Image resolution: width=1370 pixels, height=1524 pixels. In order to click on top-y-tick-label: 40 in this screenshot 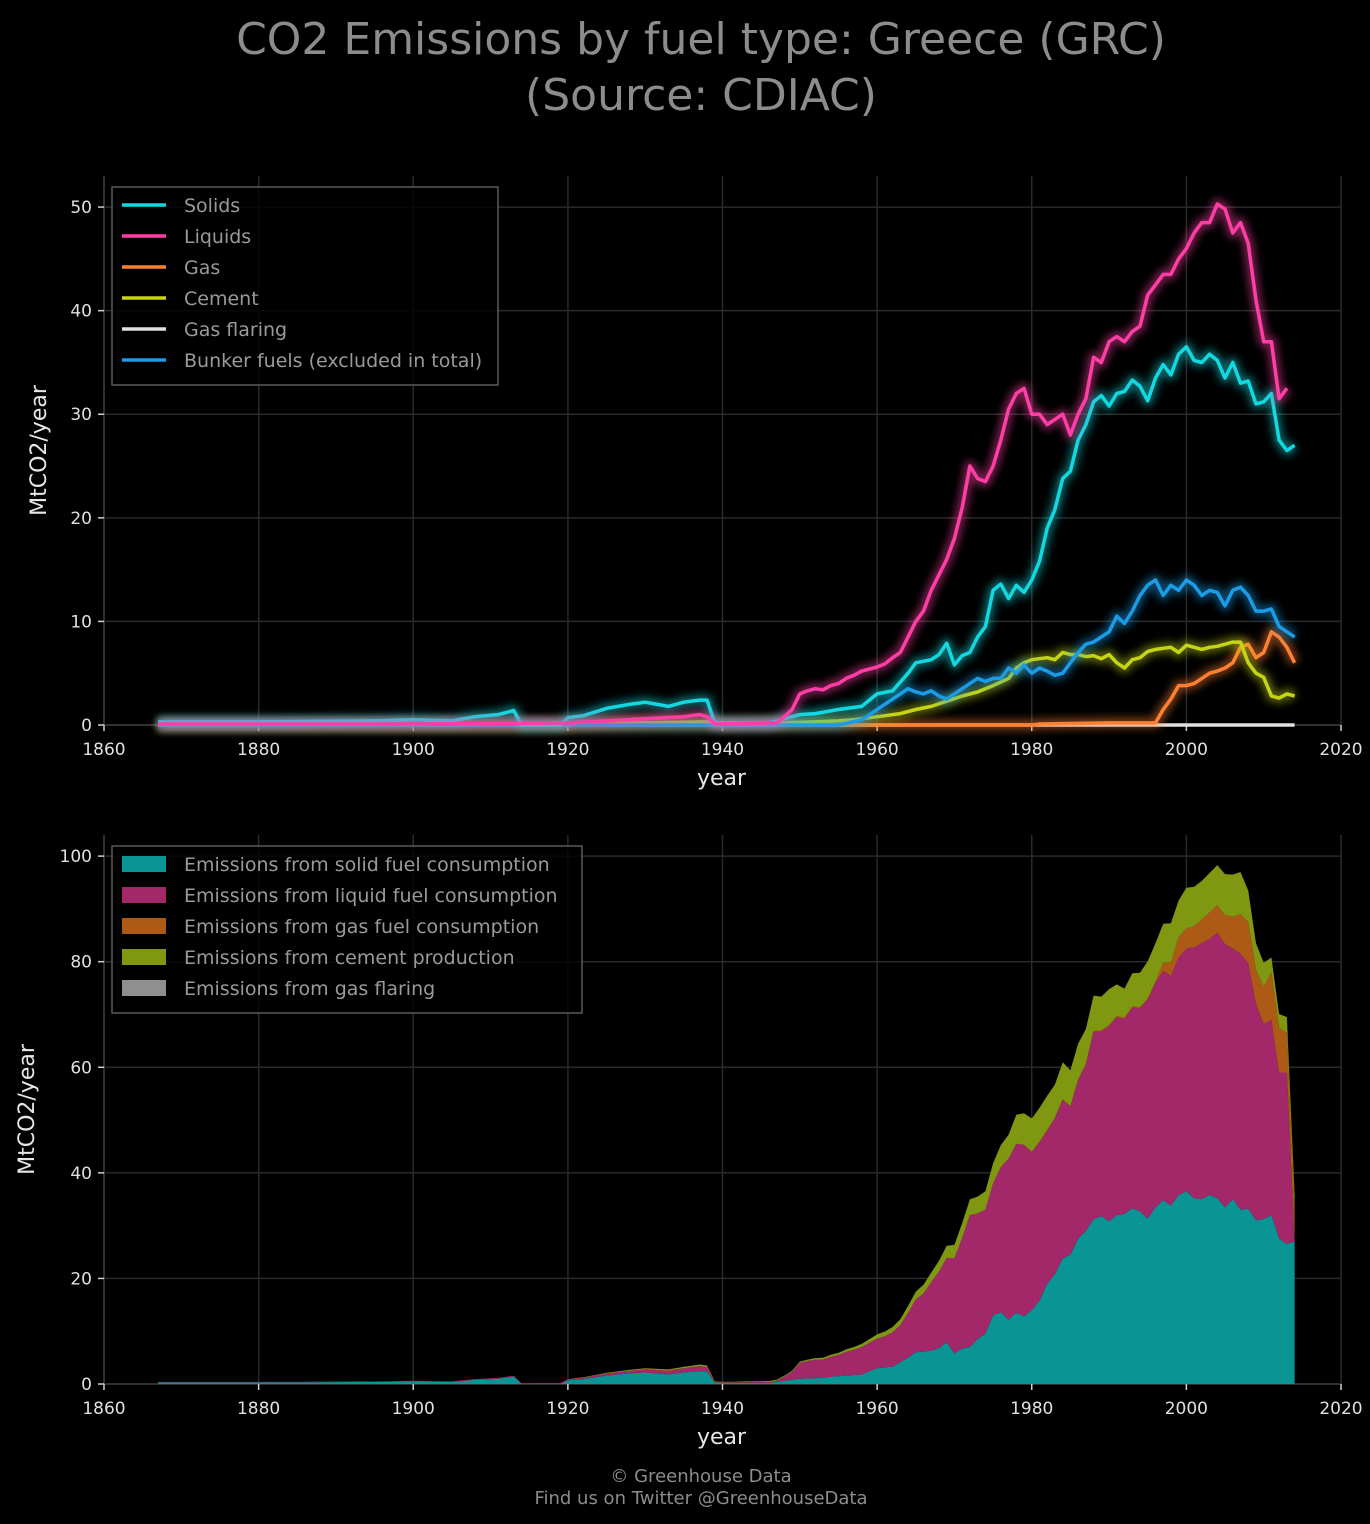, I will do `click(81, 312)`.